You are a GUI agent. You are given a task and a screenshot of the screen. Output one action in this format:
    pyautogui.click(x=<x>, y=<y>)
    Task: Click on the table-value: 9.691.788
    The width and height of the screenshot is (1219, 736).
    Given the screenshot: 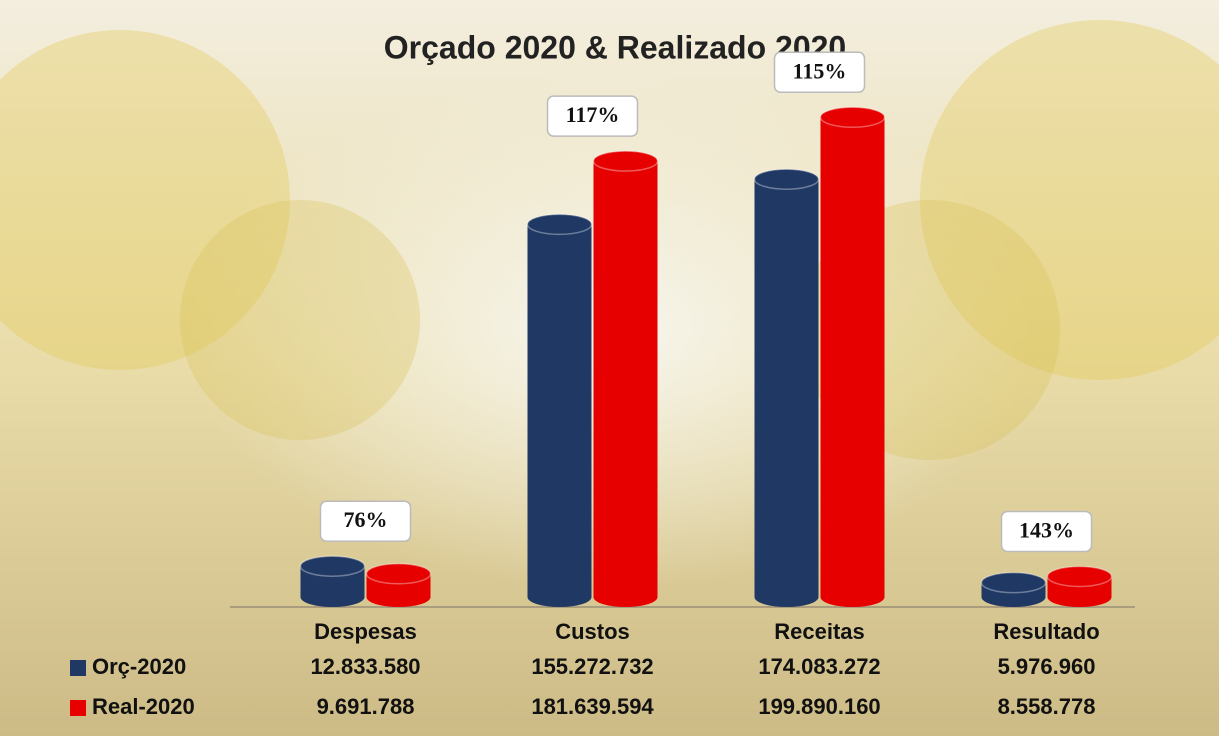 What is the action you would take?
    pyautogui.click(x=366, y=706)
    